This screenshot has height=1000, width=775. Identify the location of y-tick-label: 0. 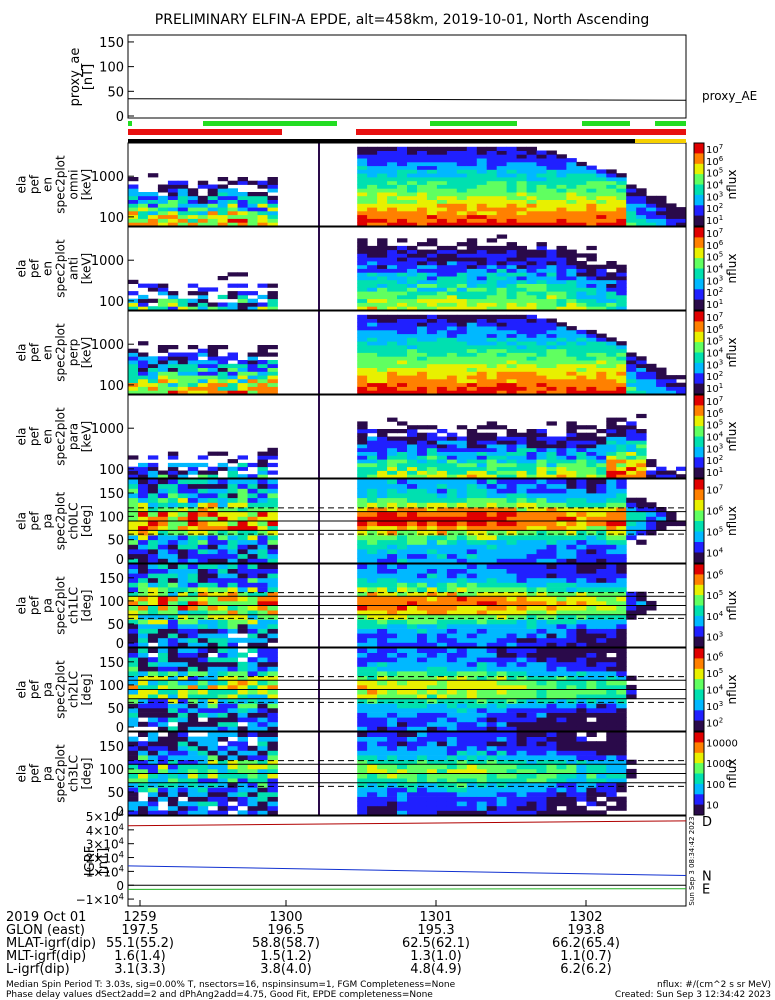
(120, 644).